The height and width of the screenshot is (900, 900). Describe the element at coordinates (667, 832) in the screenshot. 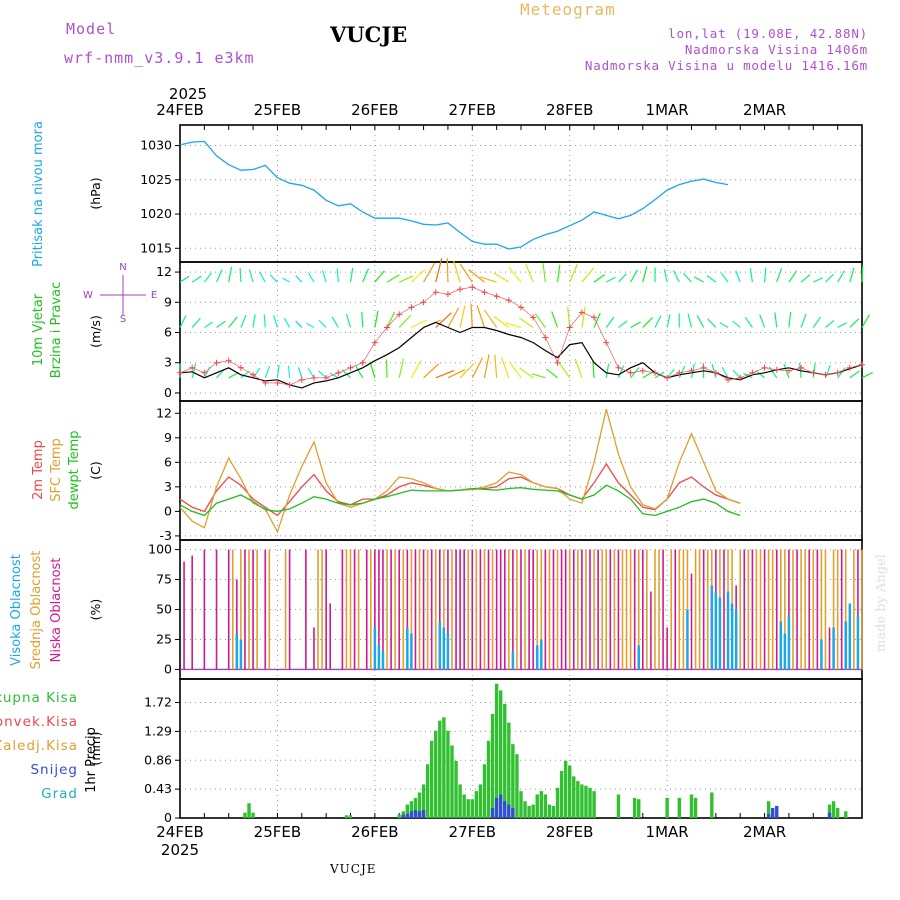

I see `x-tick-label-bottom: 1MAR` at that location.